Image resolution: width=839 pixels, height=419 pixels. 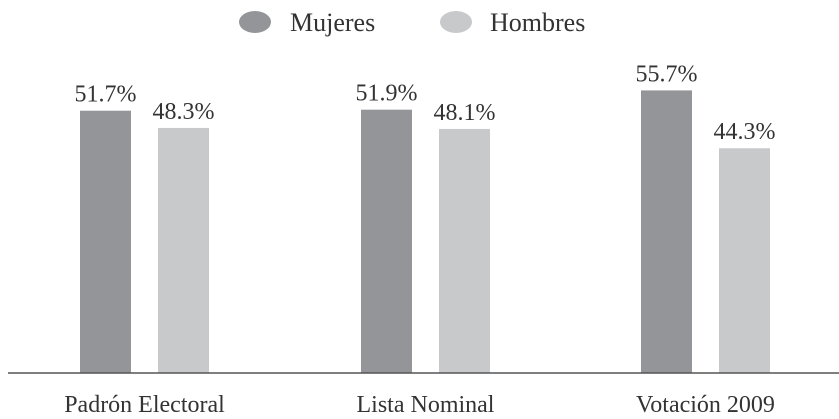 What do you see at coordinates (106, 95) in the screenshot?
I see `value-label-mujeres-0: 51.7%` at bounding box center [106, 95].